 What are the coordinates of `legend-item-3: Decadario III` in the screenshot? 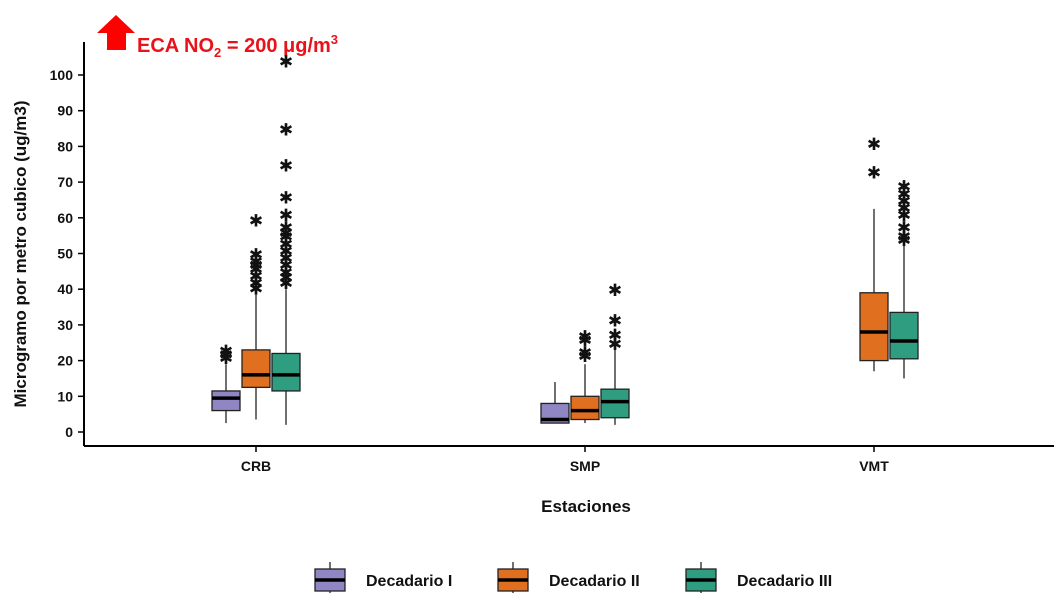 It's located at (758, 577).